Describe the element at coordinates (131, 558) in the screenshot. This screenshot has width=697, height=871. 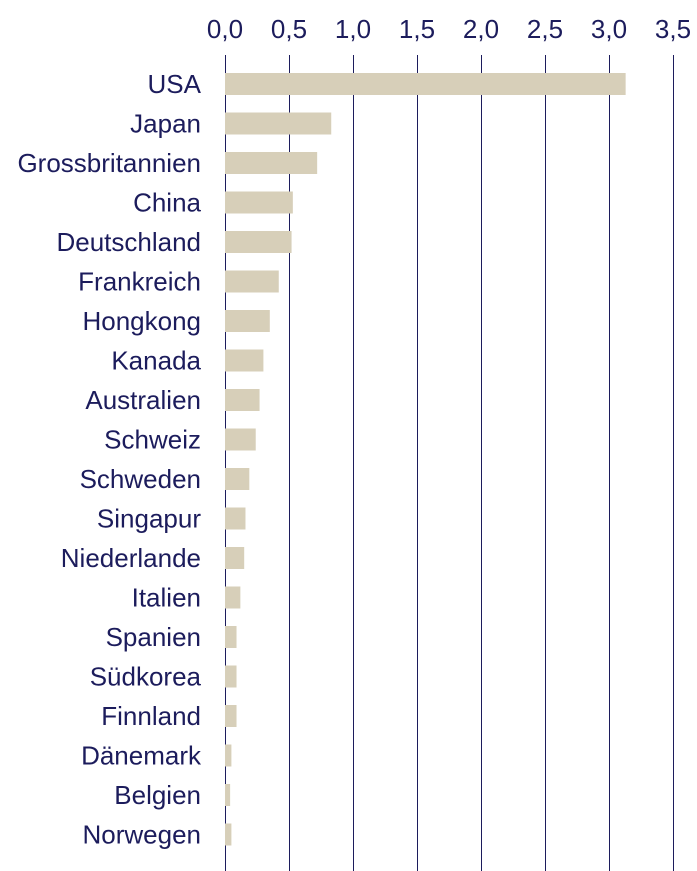
I see `category-label: Niederlande` at that location.